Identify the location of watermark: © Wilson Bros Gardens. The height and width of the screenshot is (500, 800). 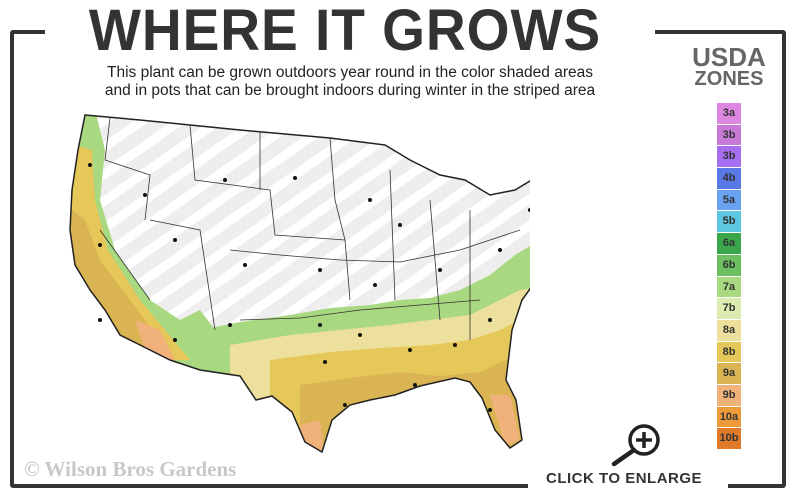
(130, 469).